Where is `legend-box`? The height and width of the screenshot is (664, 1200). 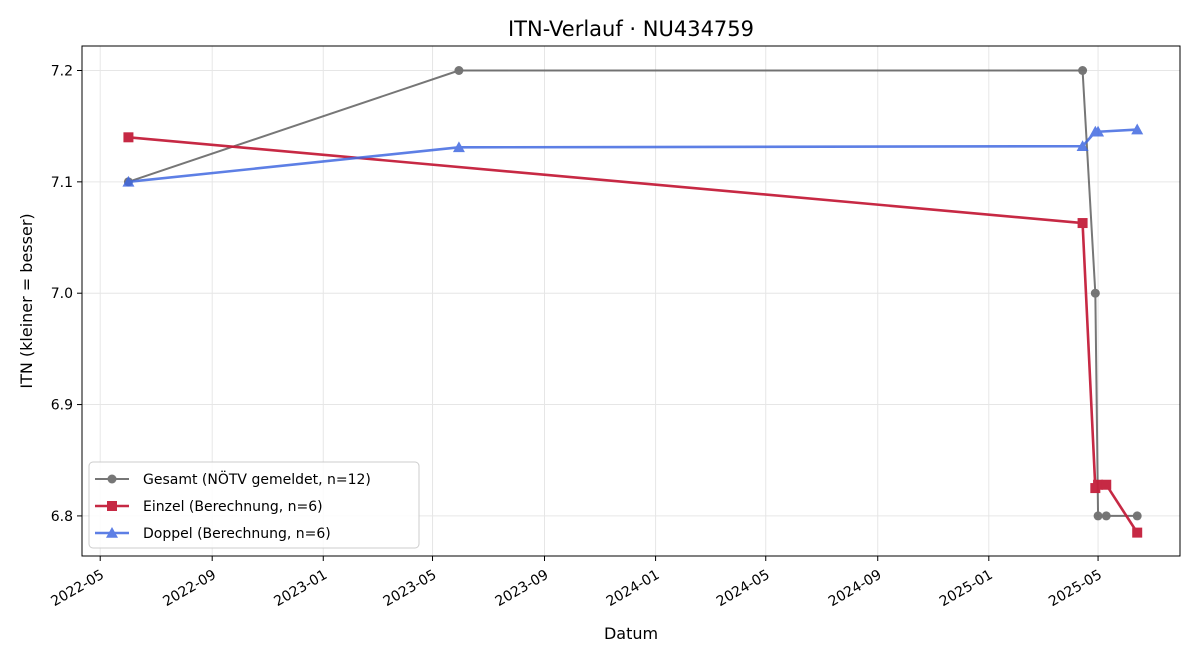
legend-box is located at coordinates (254, 505).